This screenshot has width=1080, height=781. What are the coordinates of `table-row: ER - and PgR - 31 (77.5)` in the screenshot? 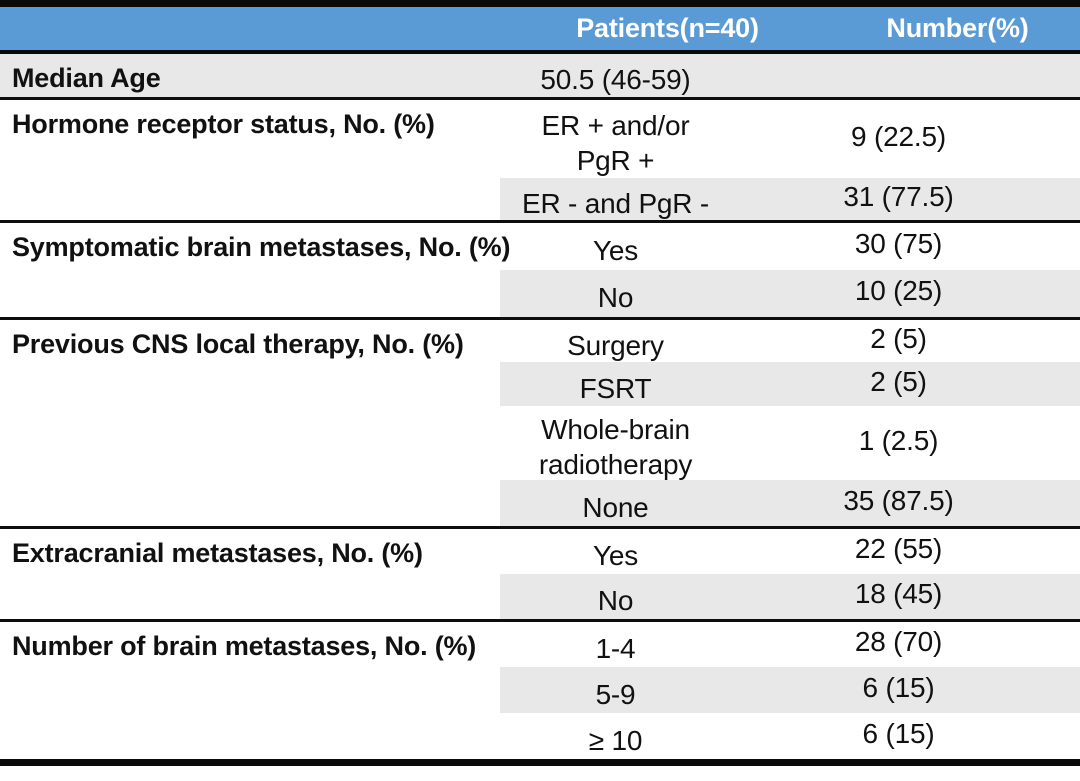 It's located at (790, 199).